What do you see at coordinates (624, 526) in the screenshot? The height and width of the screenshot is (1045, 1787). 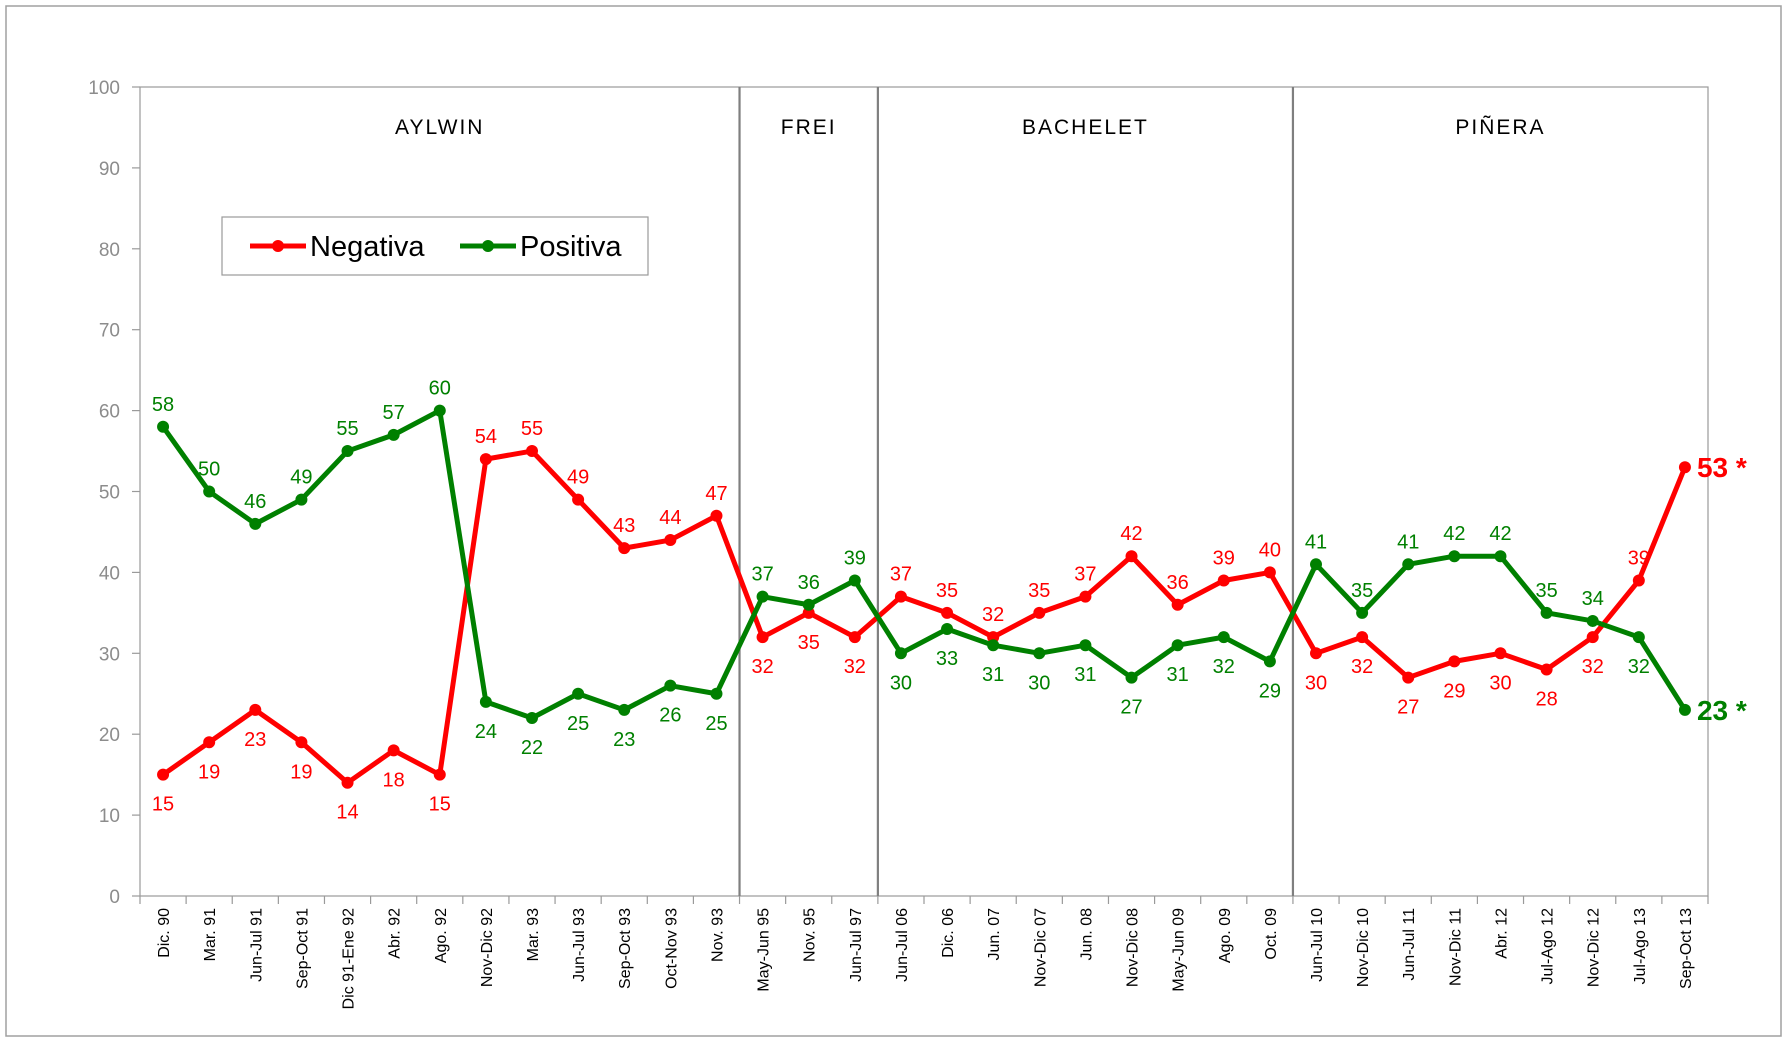 I see `data-label-negativa: 43` at bounding box center [624, 526].